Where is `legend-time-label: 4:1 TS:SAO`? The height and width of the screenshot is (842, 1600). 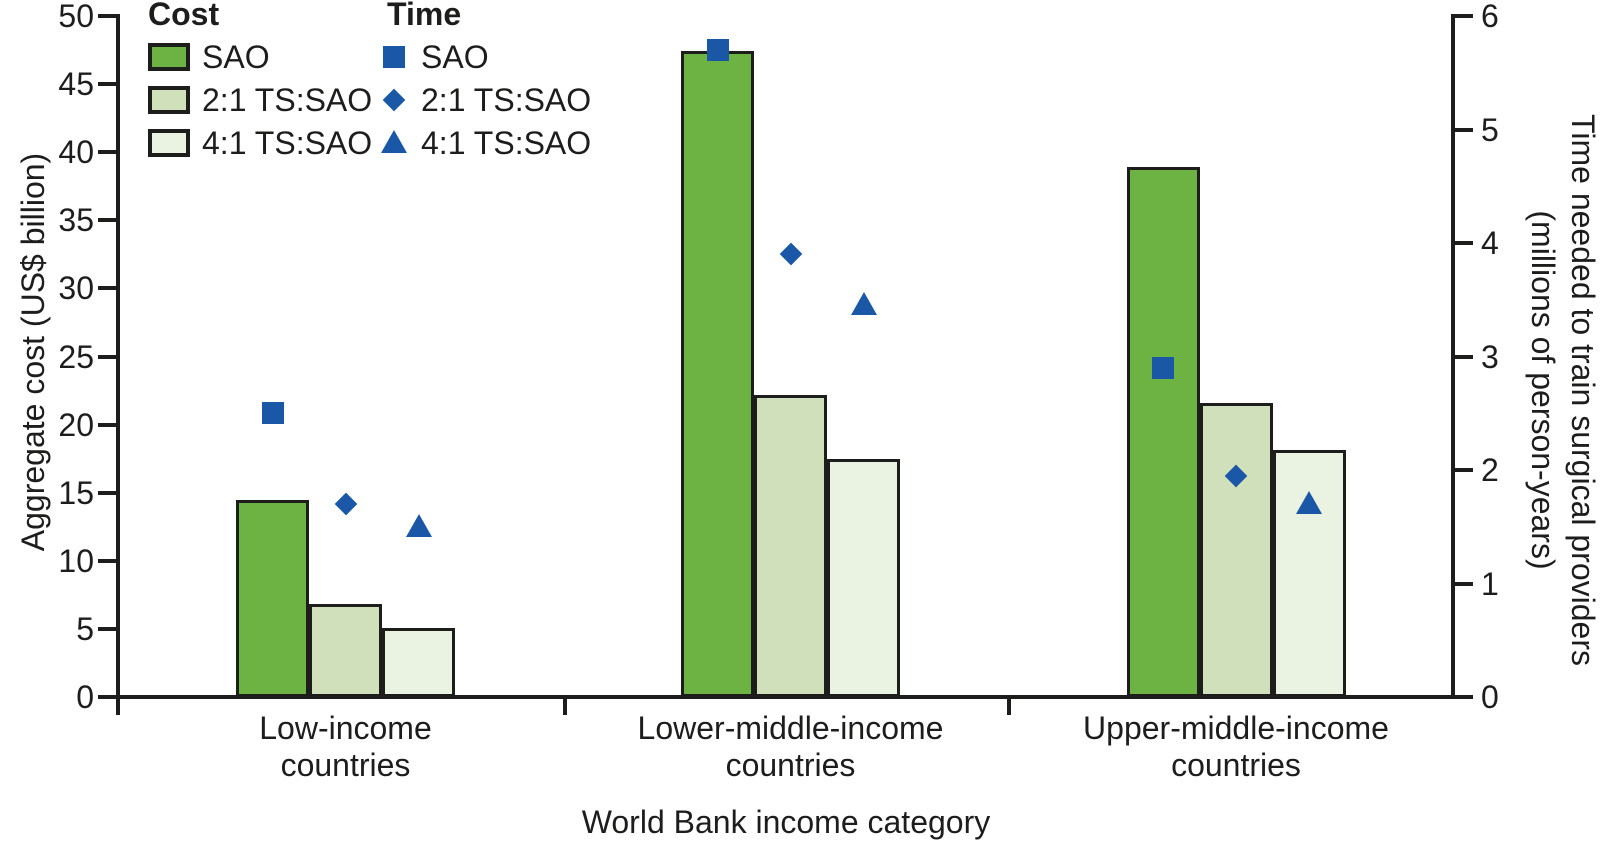
legend-time-label: 4:1 TS:SAO is located at coordinates (506, 143).